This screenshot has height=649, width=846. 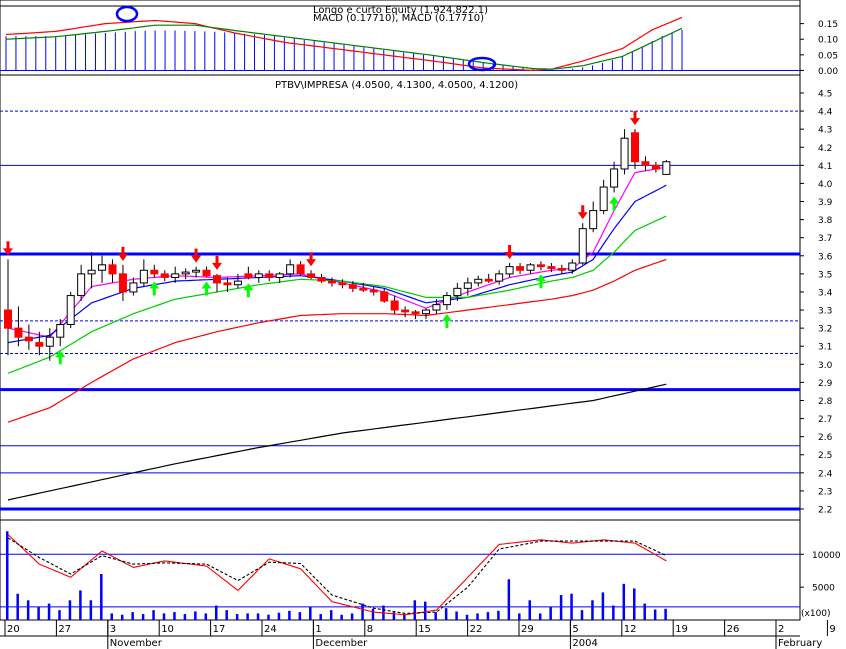 What do you see at coordinates (825, 95) in the screenshot?
I see `price-tick-label: 4.5` at bounding box center [825, 95].